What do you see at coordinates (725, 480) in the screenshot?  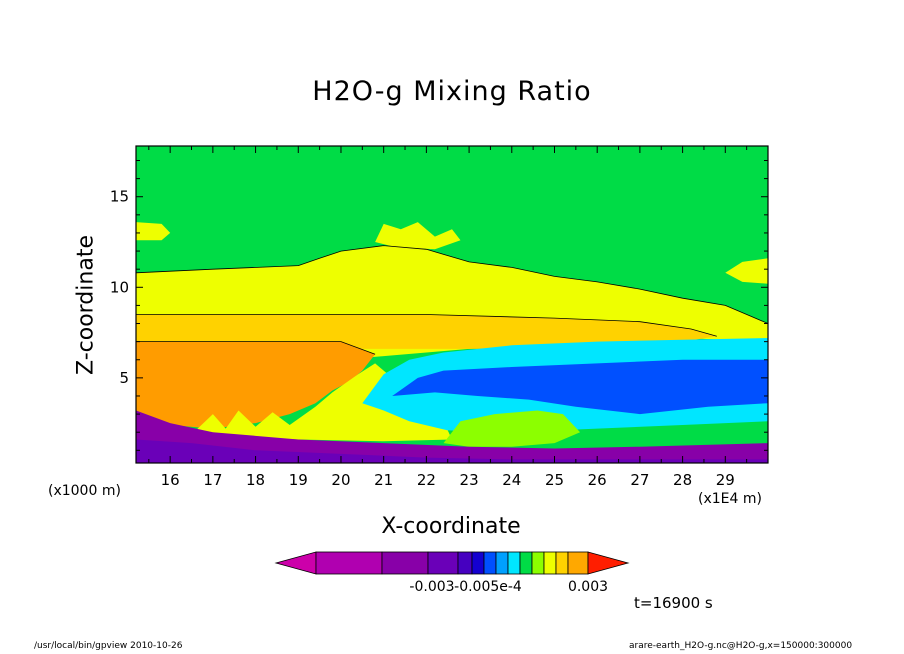 I see `x-tick-label: 29` at bounding box center [725, 480].